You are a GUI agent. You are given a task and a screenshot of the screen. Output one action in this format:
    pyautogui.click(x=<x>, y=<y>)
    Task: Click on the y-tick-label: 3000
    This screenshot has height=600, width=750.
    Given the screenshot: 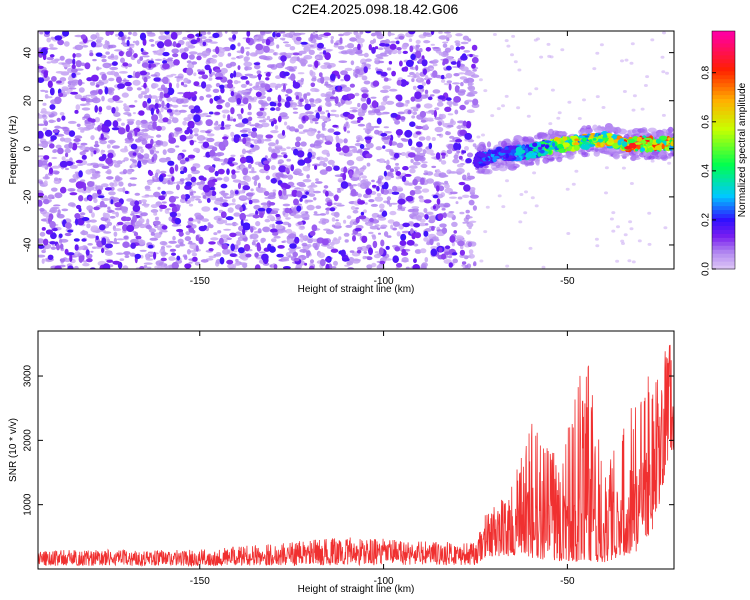 What is the action you would take?
    pyautogui.click(x=28, y=375)
    